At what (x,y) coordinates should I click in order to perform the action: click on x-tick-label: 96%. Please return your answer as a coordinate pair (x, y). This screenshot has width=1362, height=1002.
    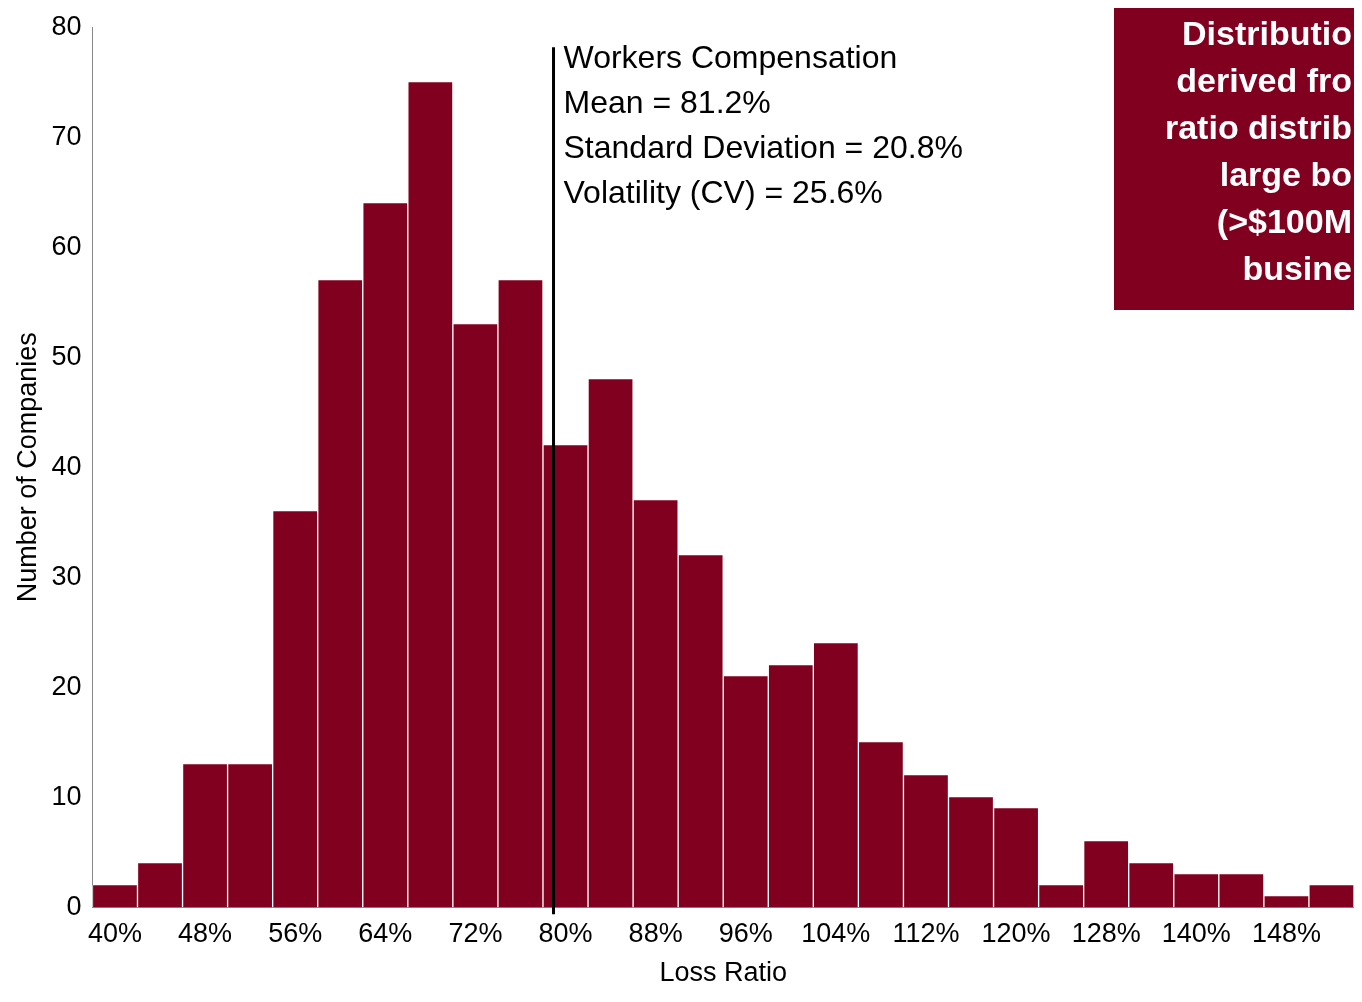
    Looking at the image, I should click on (745, 932).